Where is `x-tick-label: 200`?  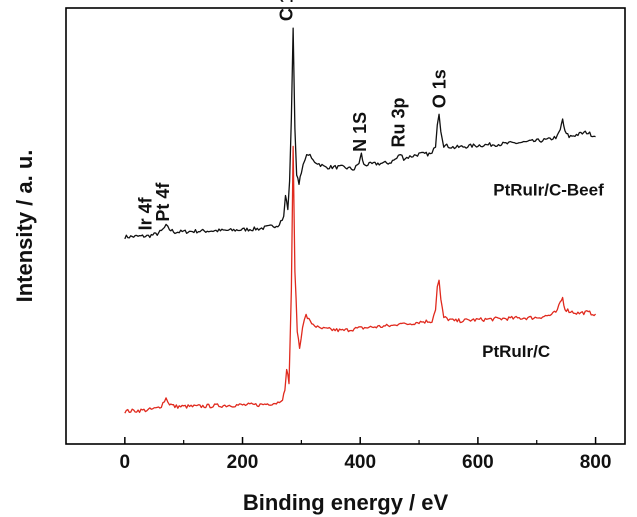 x-tick-label: 200 is located at coordinates (243, 462).